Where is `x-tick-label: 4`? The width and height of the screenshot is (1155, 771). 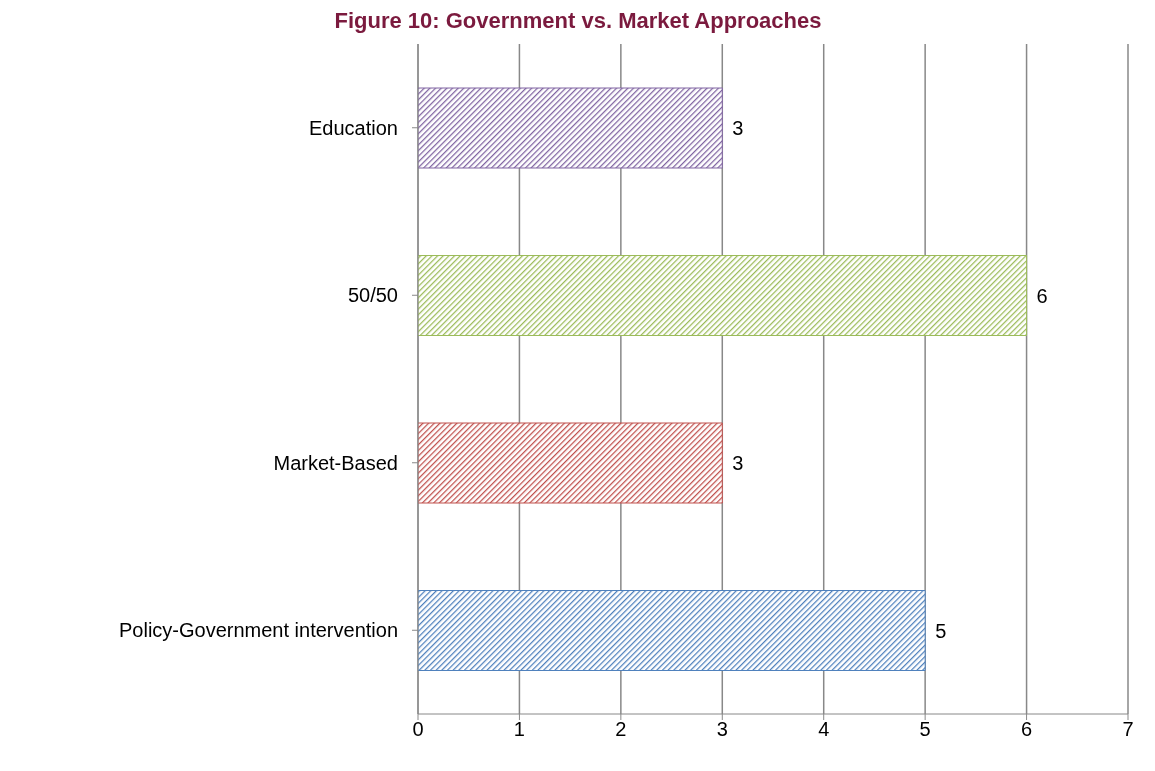
x-tick-label: 4 is located at coordinates (824, 729).